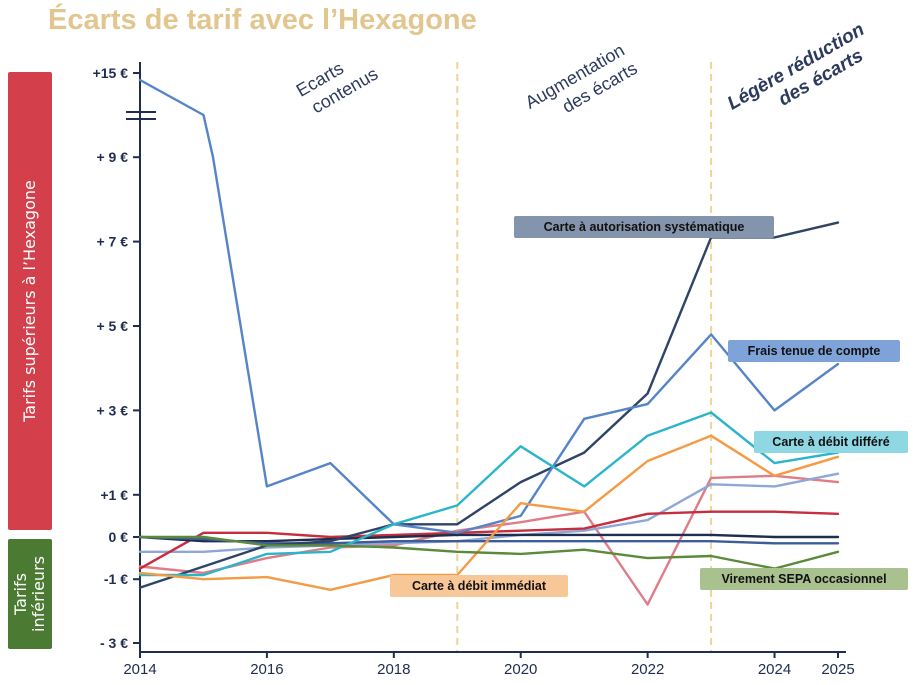  I want to click on series-label: Carte à autorisation systématique, so click(644, 227).